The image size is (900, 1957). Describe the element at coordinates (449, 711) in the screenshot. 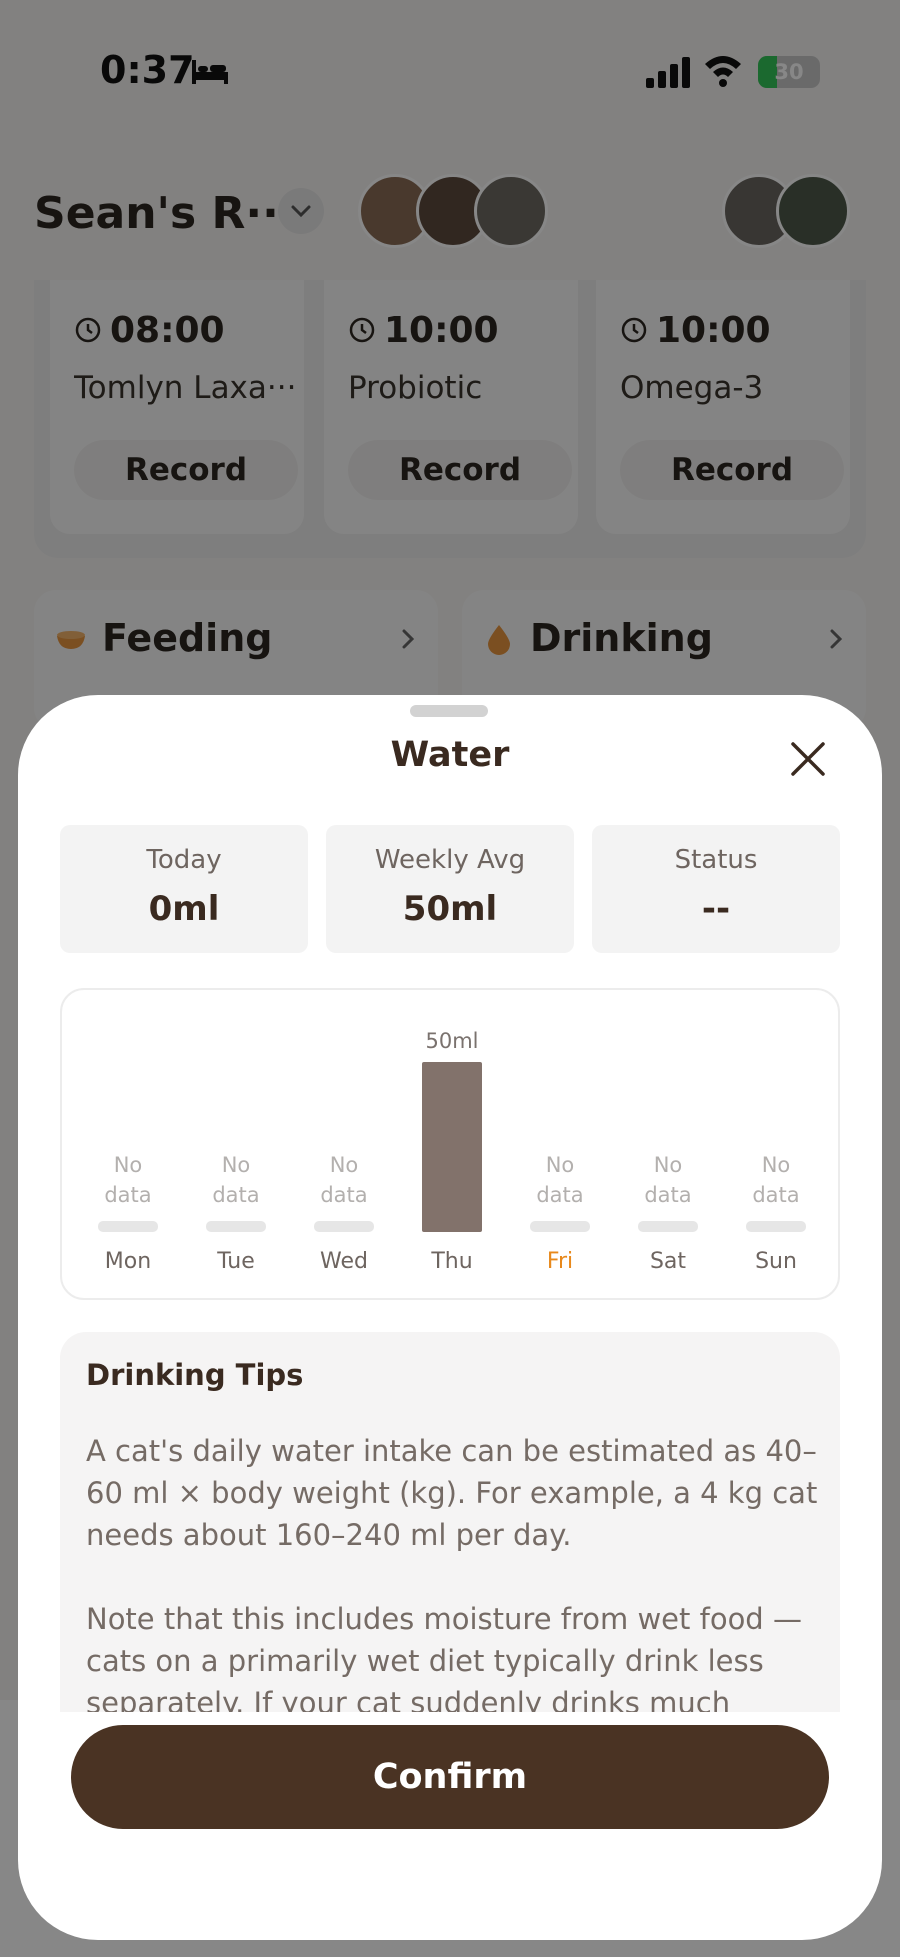

I see `sheet-drag-handle` at that location.